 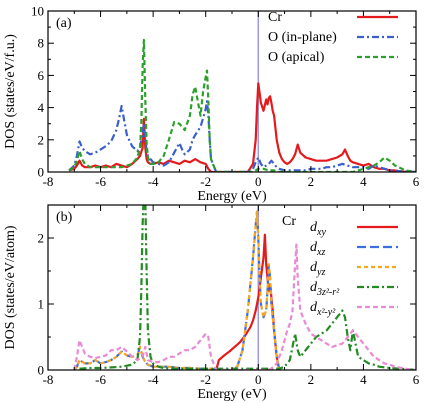 I want to click on legend-label-sub: xy, so click(x=321, y=232).